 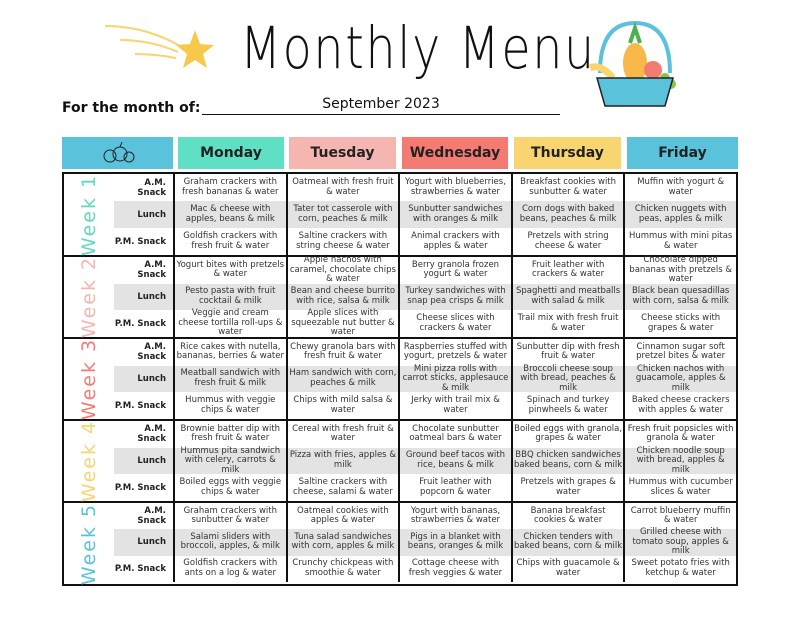 What do you see at coordinates (344, 405) in the screenshot?
I see `menu-cell: Chips with mild salsa & water` at bounding box center [344, 405].